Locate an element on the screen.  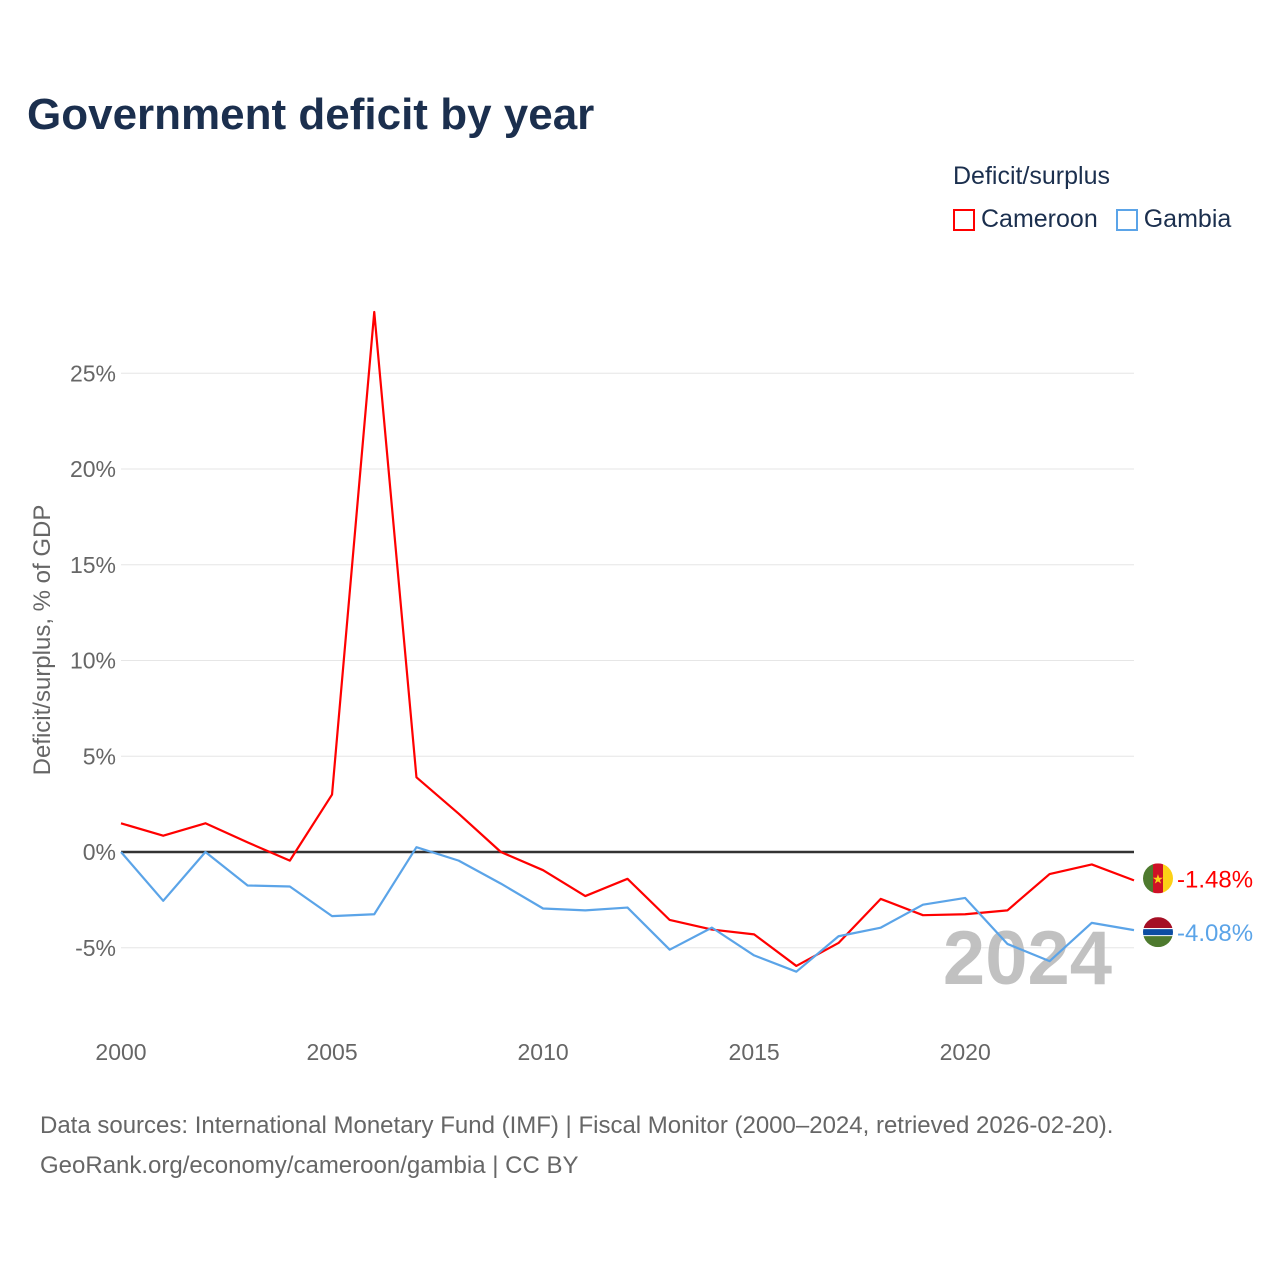
legend-swatch-cameroon is located at coordinates (964, 219).